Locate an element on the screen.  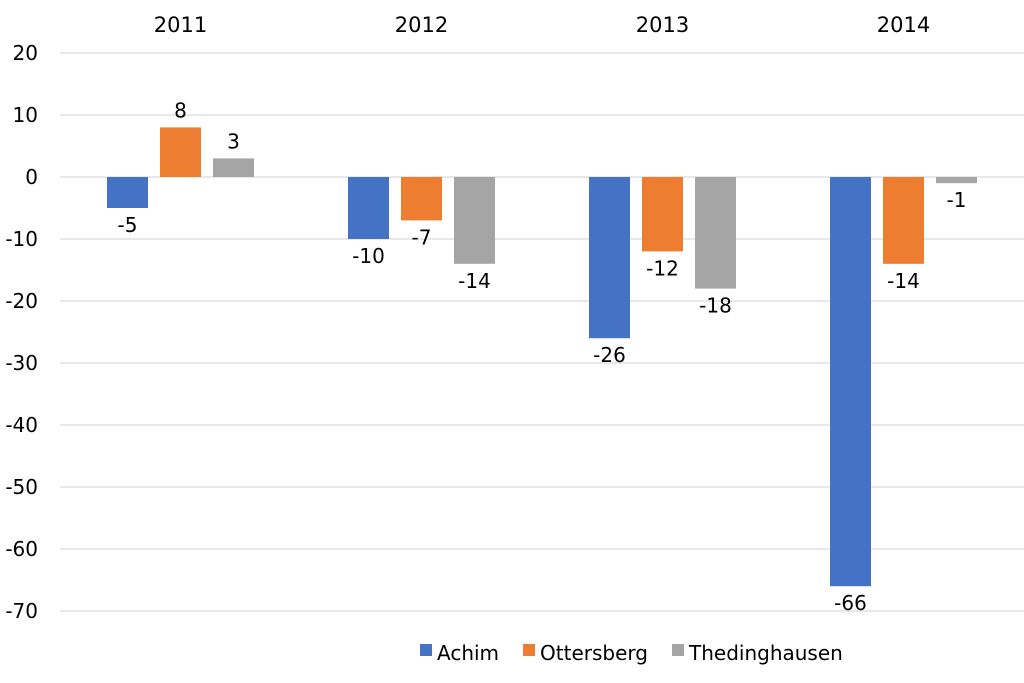
legend-label-ottersberg: Ottersberg is located at coordinates (594, 653).